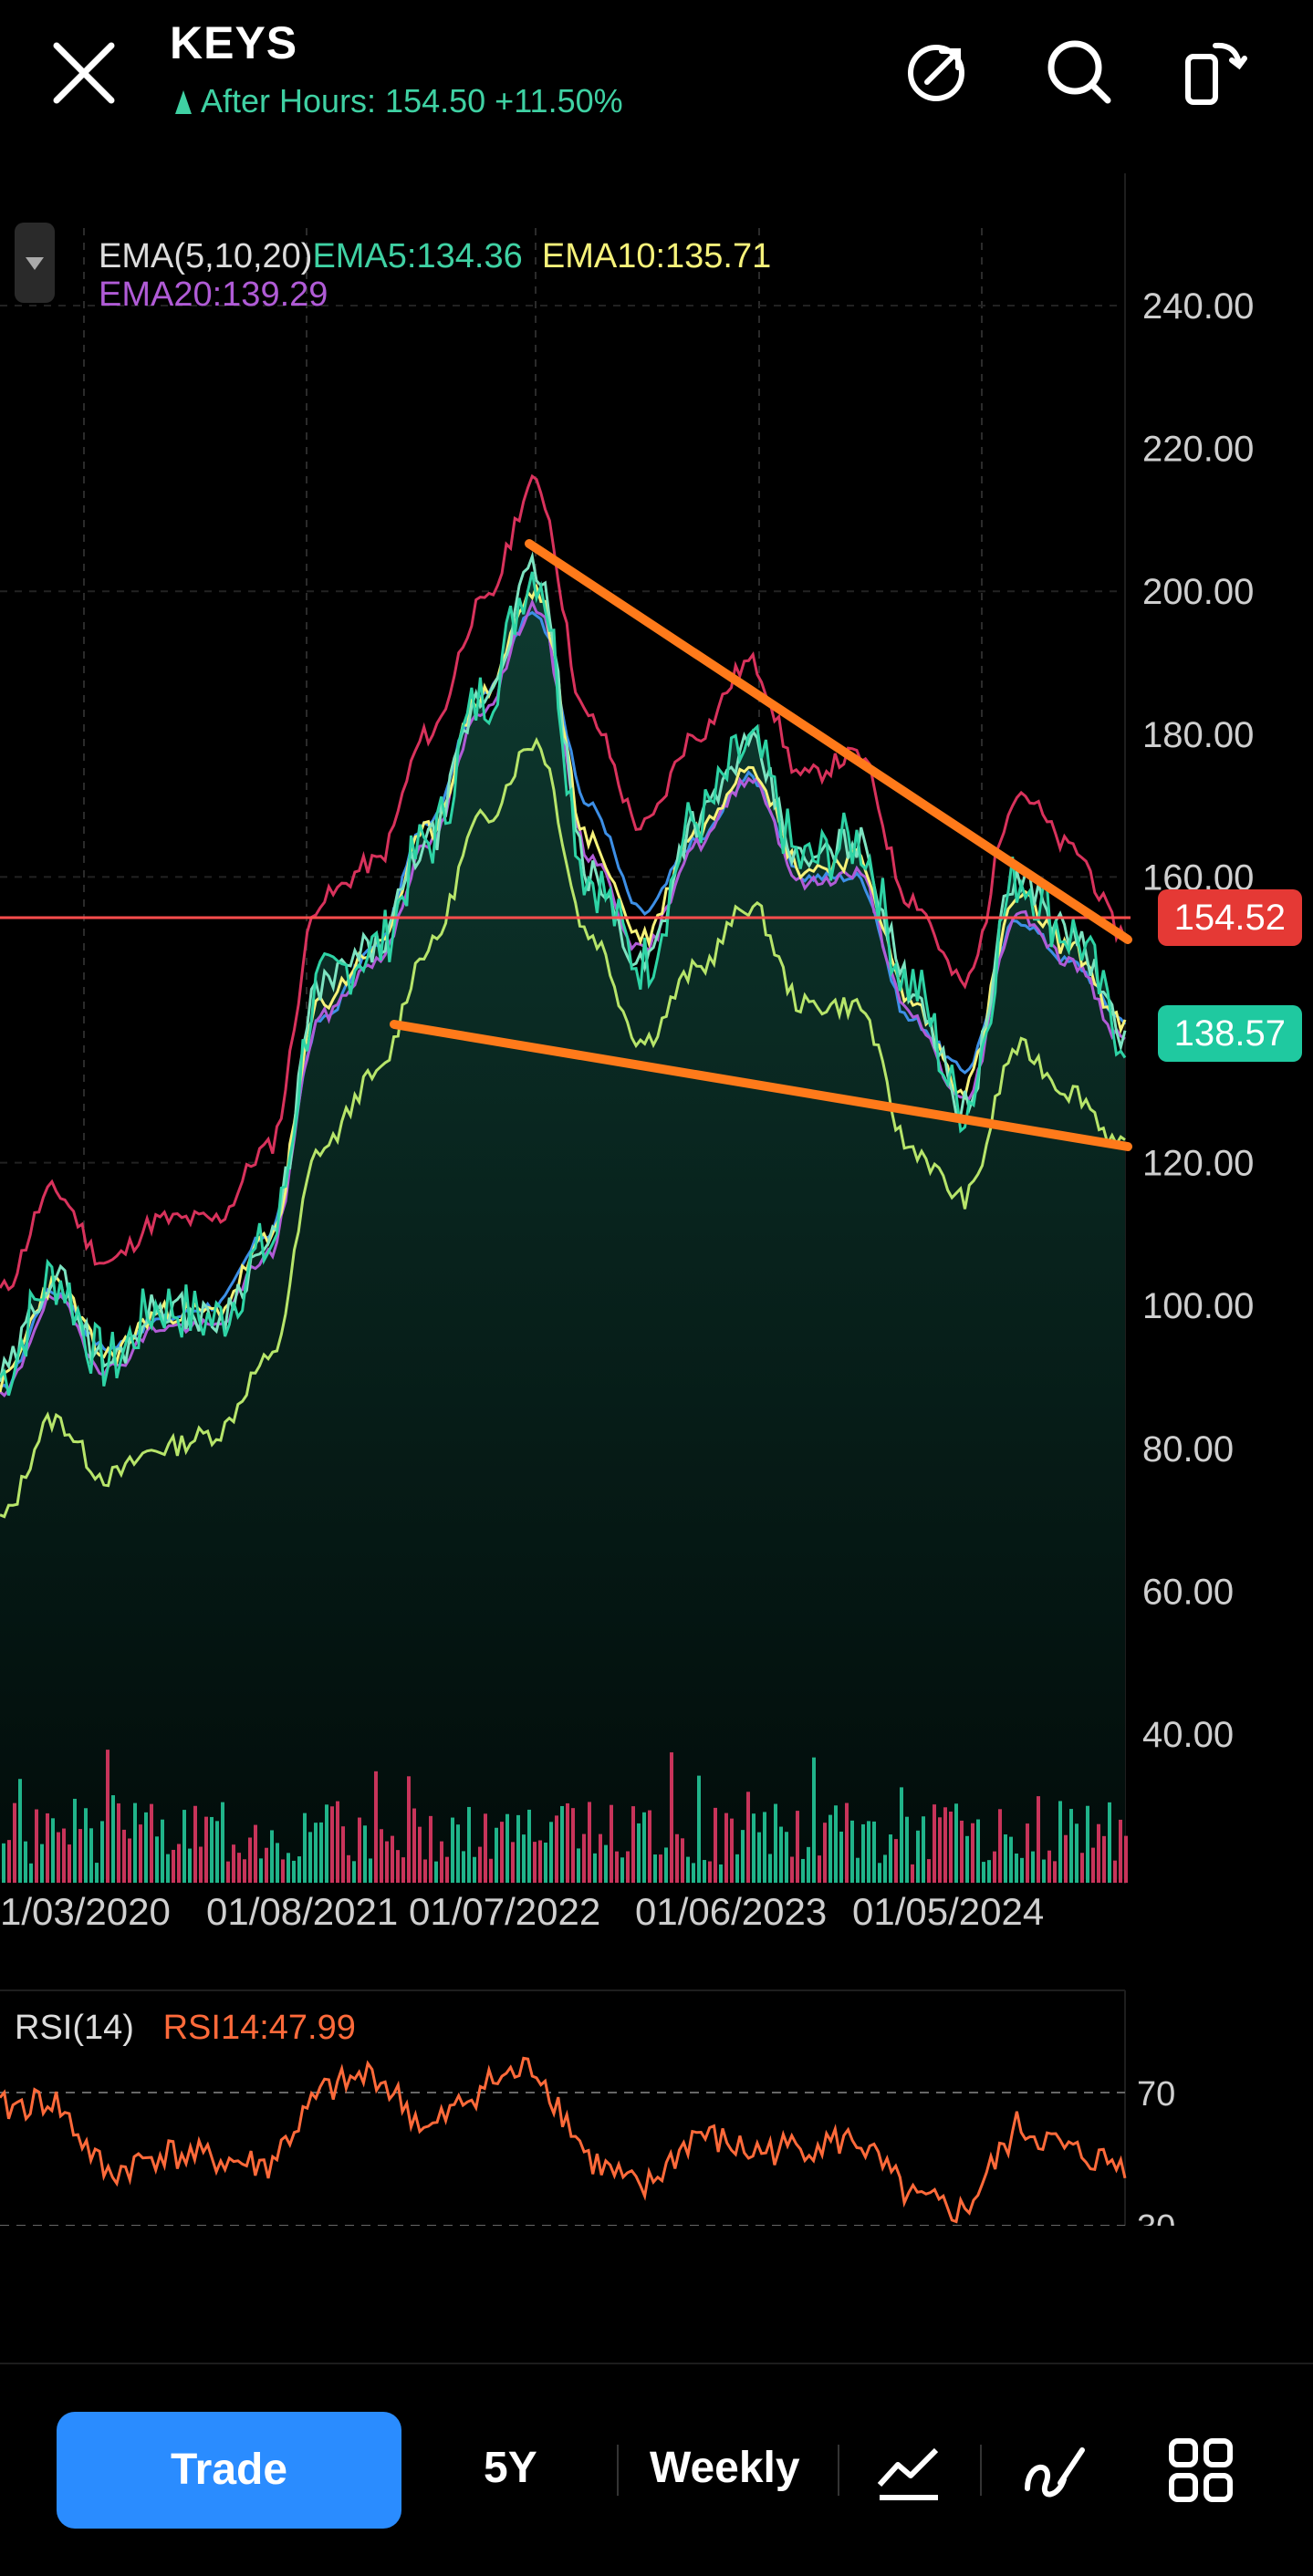 This screenshot has width=1313, height=2576. I want to click on rsi-value: RSI14:47.99, so click(259, 2028).